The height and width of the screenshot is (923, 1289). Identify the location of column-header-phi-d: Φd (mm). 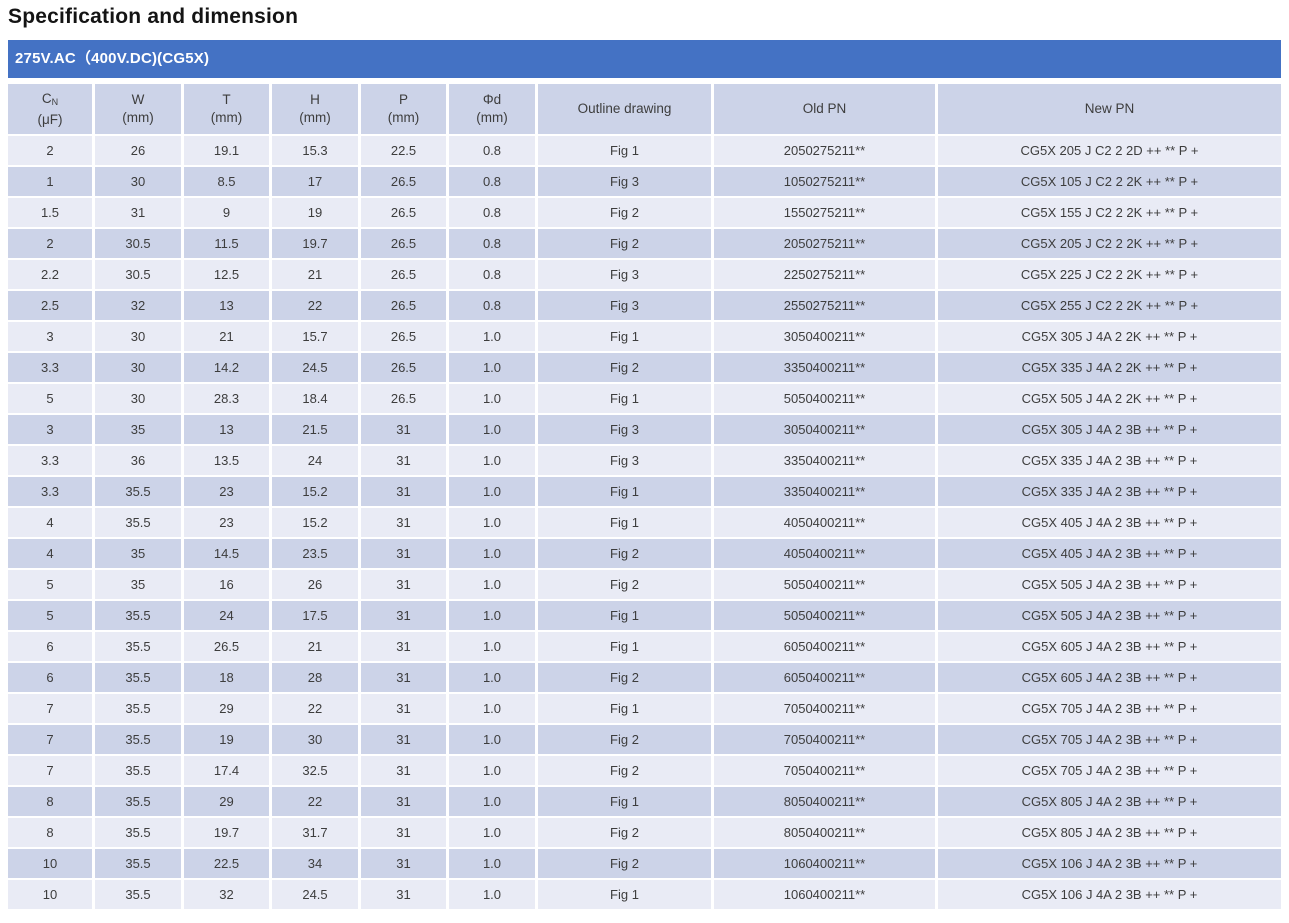
(493, 110).